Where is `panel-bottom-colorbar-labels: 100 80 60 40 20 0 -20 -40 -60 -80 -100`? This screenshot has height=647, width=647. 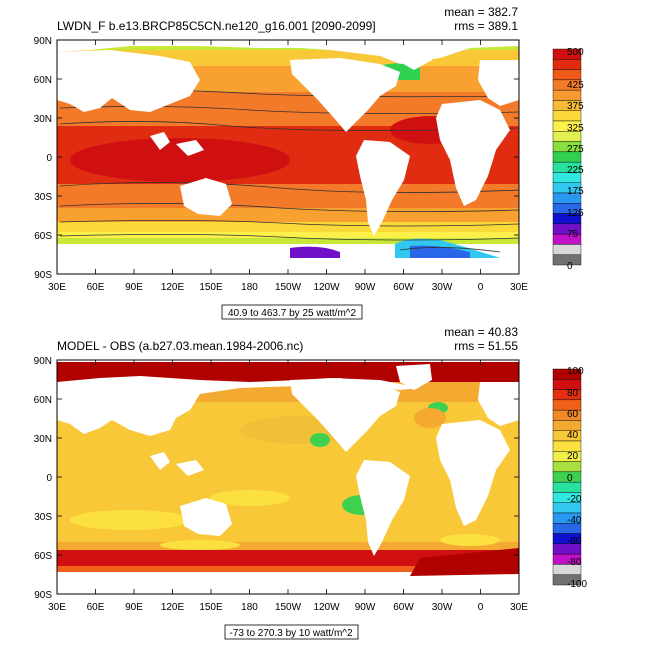 panel-bottom-colorbar-labels: 100 80 60 40 20 0 -20 -40 -60 -80 -100 is located at coordinates (577, 478).